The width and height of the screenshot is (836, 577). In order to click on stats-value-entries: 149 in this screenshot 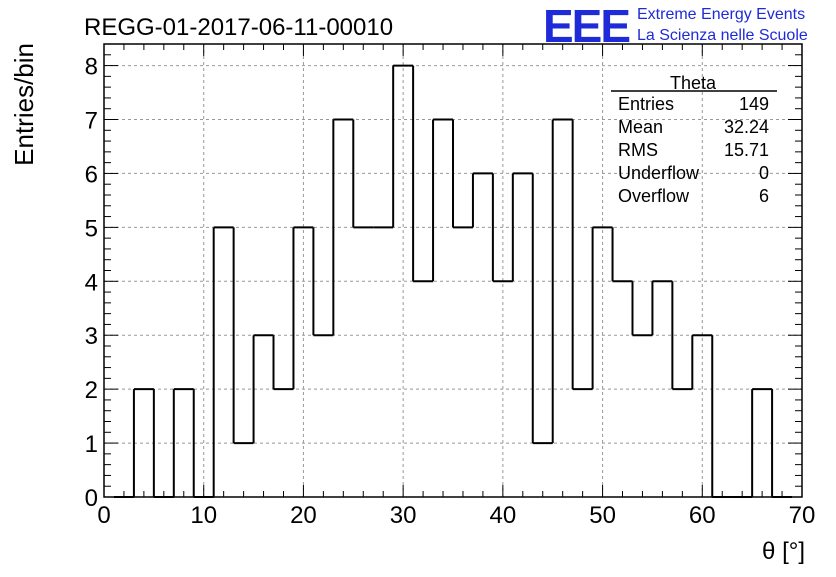, I will do `click(754, 104)`.